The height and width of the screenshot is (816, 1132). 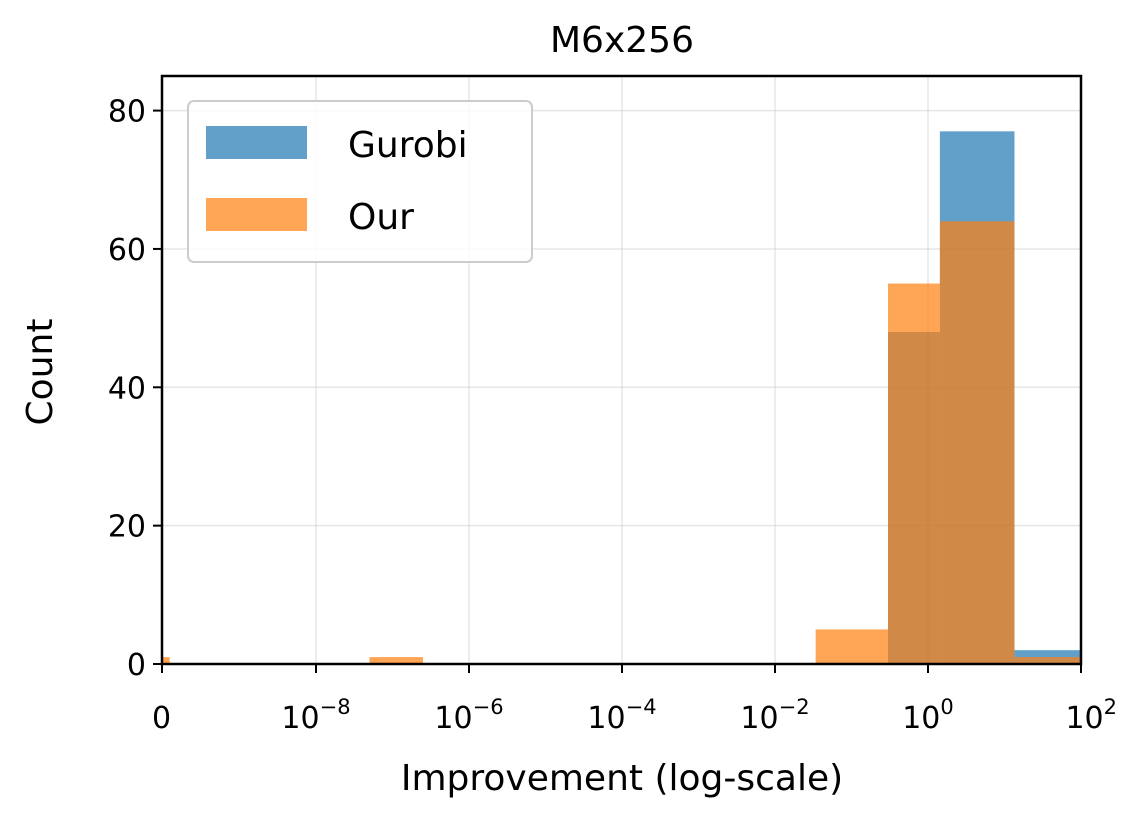 What do you see at coordinates (621, 715) in the screenshot?
I see `x-tick-label: 10⁻⁴` at bounding box center [621, 715].